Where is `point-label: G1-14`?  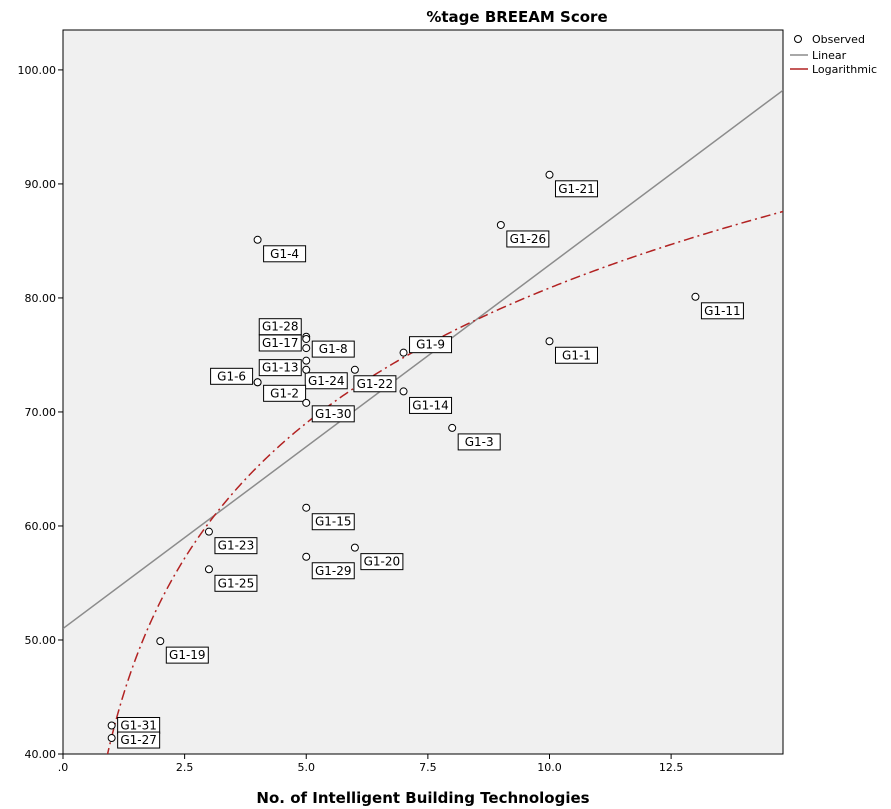
point-label: G1-14 is located at coordinates (430, 405).